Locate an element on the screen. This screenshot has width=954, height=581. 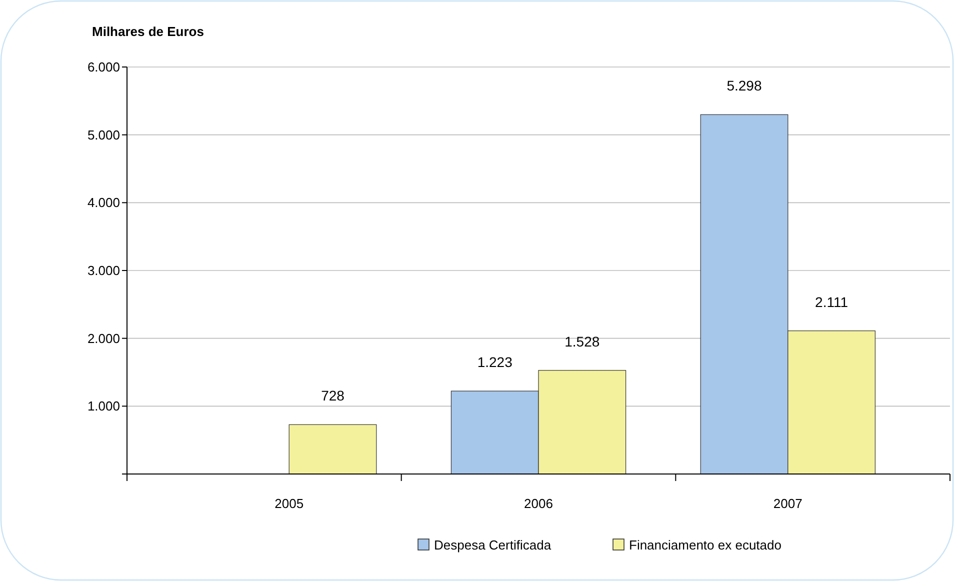
legend-label: Financiamento ex ecutado is located at coordinates (705, 545).